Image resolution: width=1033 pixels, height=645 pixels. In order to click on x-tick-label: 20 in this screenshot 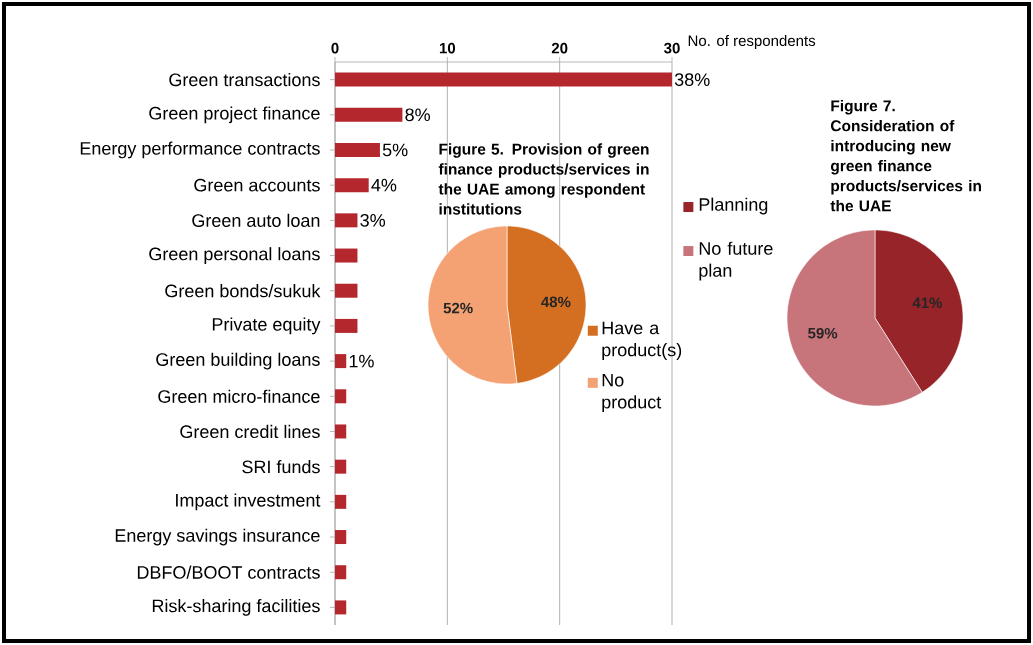, I will do `click(559, 48)`.